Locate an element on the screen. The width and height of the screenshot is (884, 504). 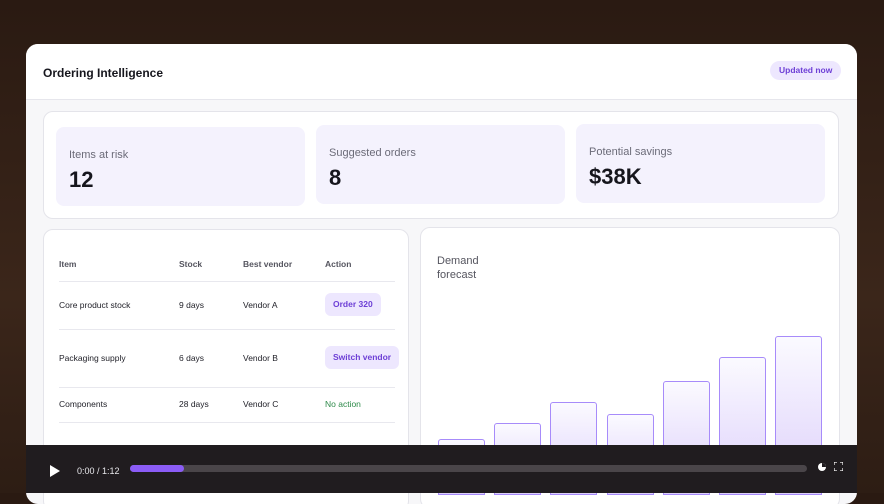
title: Ordering Intelligence is located at coordinates (103, 73).